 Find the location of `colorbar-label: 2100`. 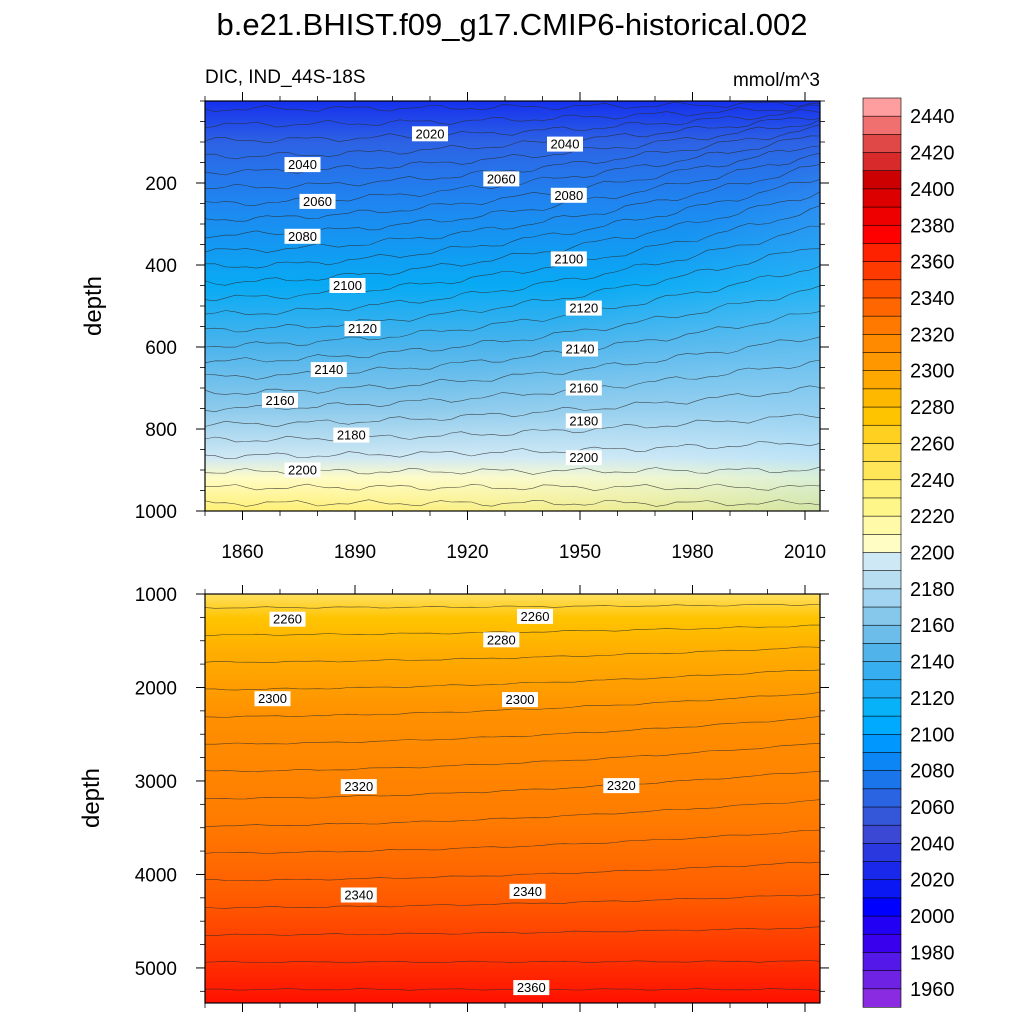

colorbar-label: 2100 is located at coordinates (932, 735).